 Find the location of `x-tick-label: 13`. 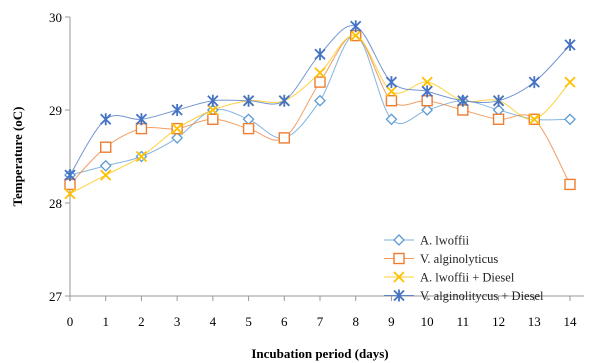

x-tick-label: 13 is located at coordinates (534, 321).